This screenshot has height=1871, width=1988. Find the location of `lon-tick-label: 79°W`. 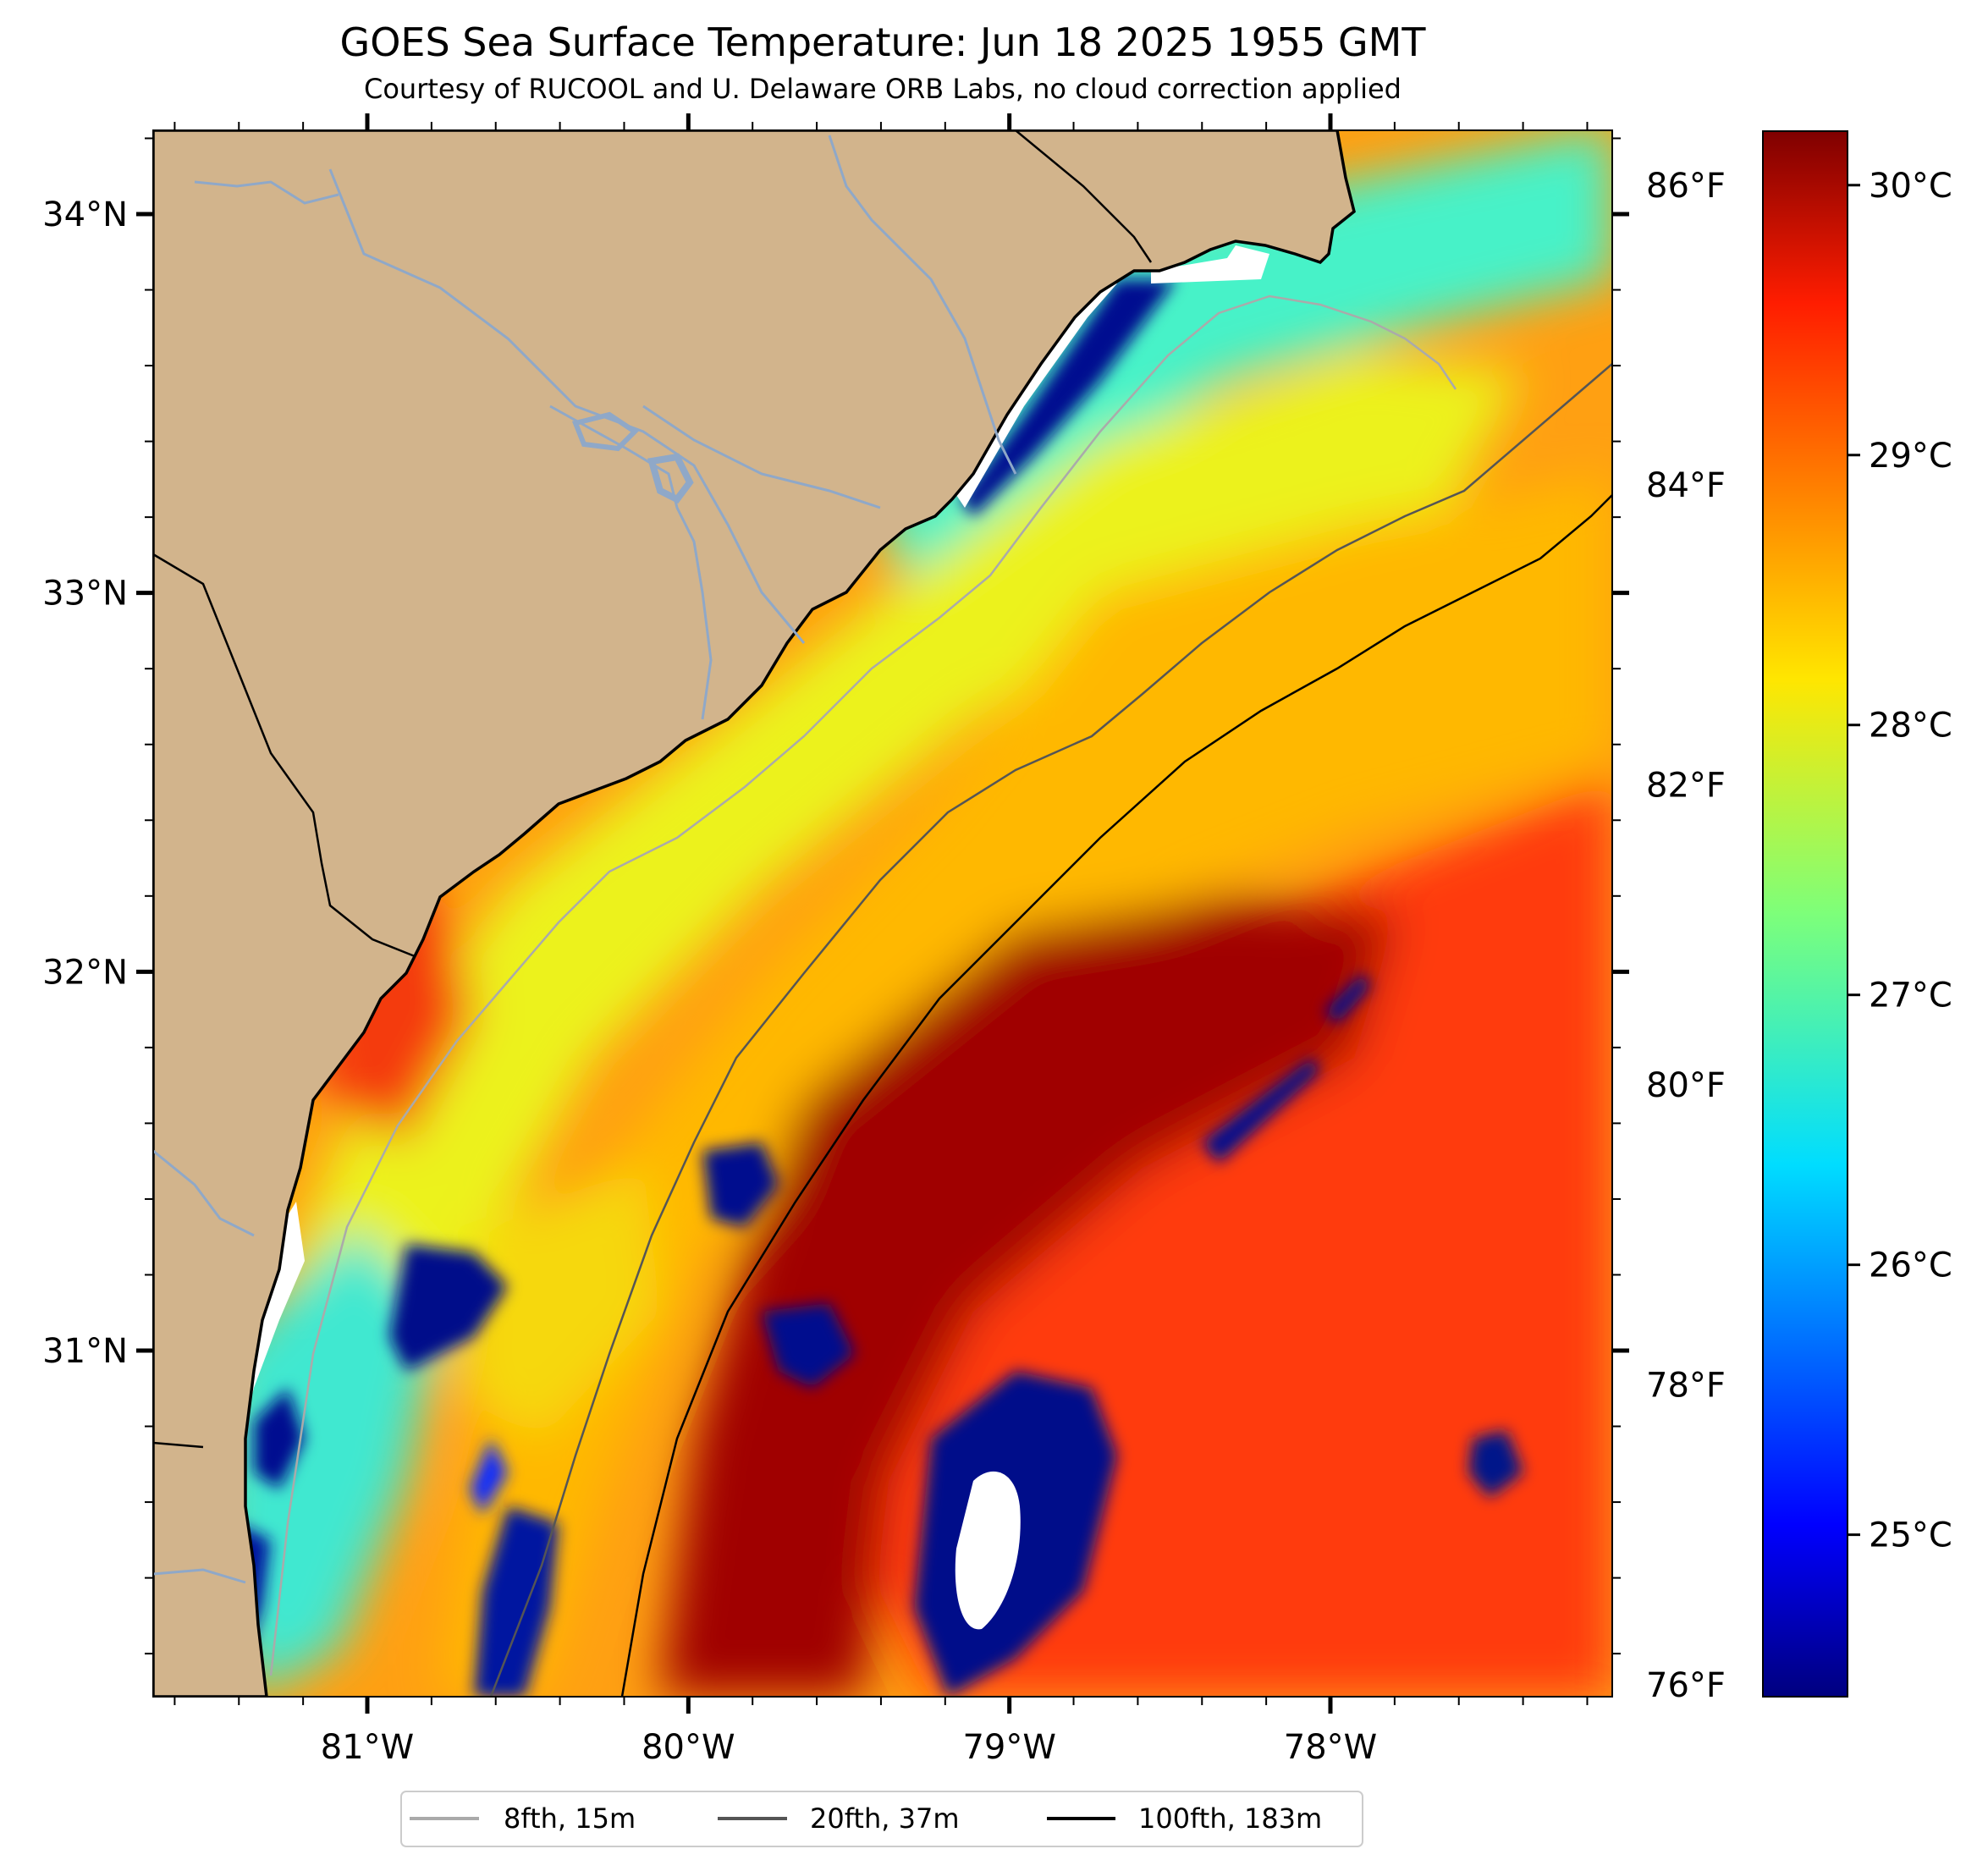

lon-tick-label: 79°W is located at coordinates (1008, 1748).